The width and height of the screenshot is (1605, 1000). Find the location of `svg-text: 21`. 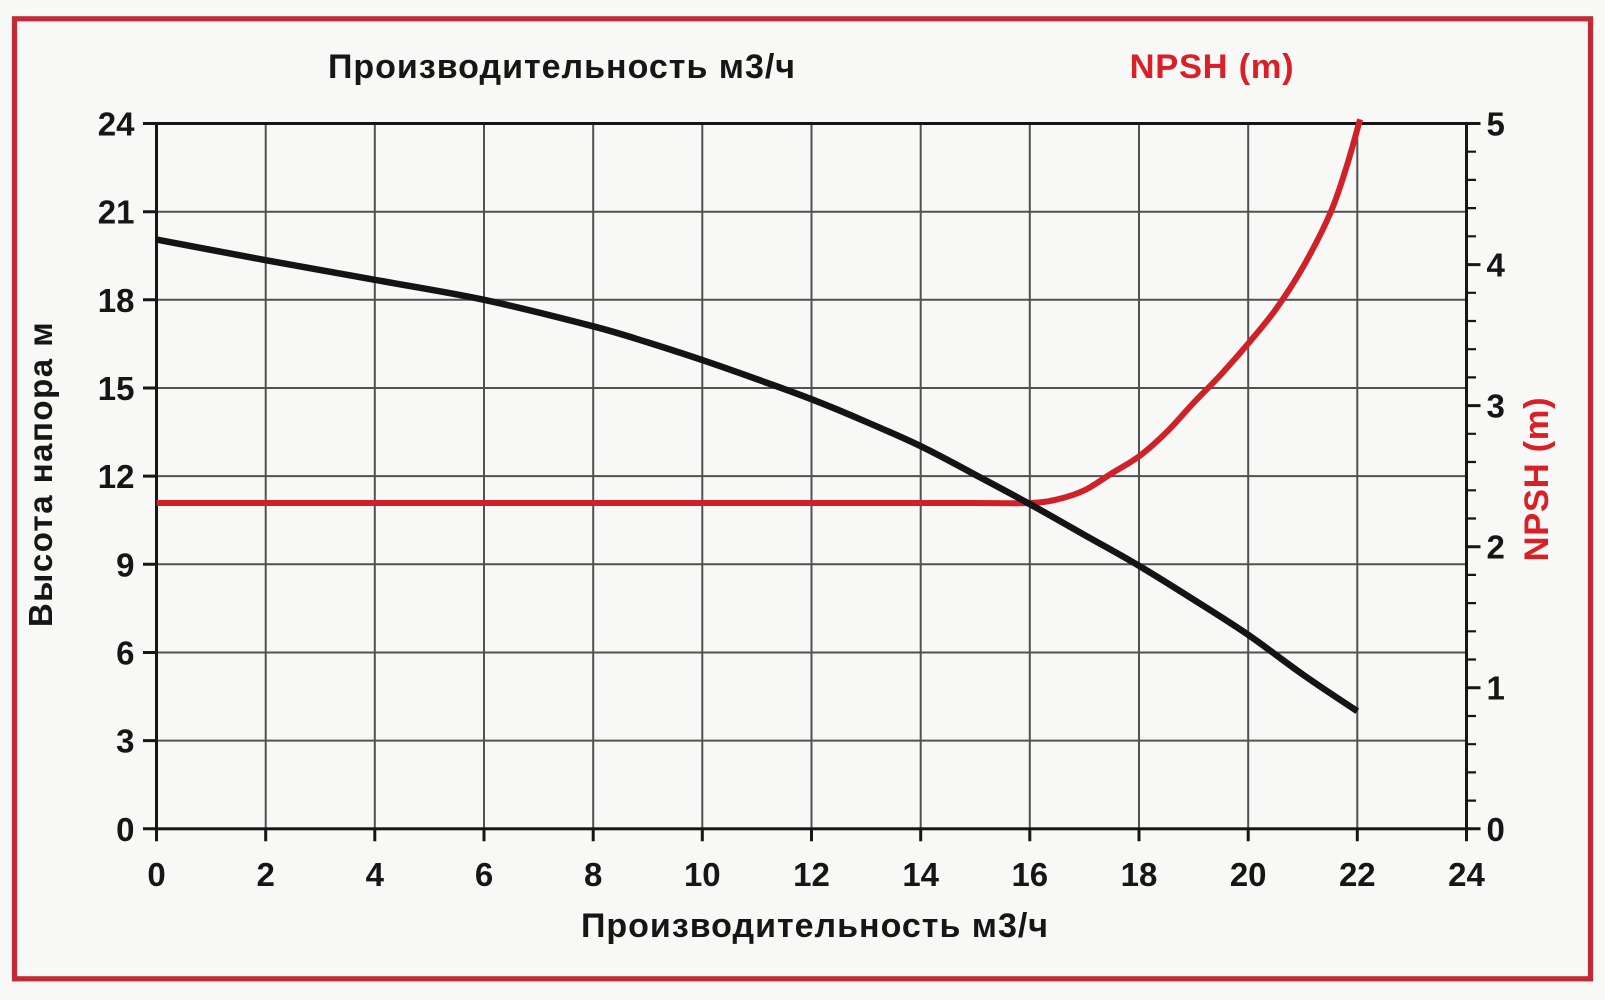

svg-text: 21 is located at coordinates (116, 212).